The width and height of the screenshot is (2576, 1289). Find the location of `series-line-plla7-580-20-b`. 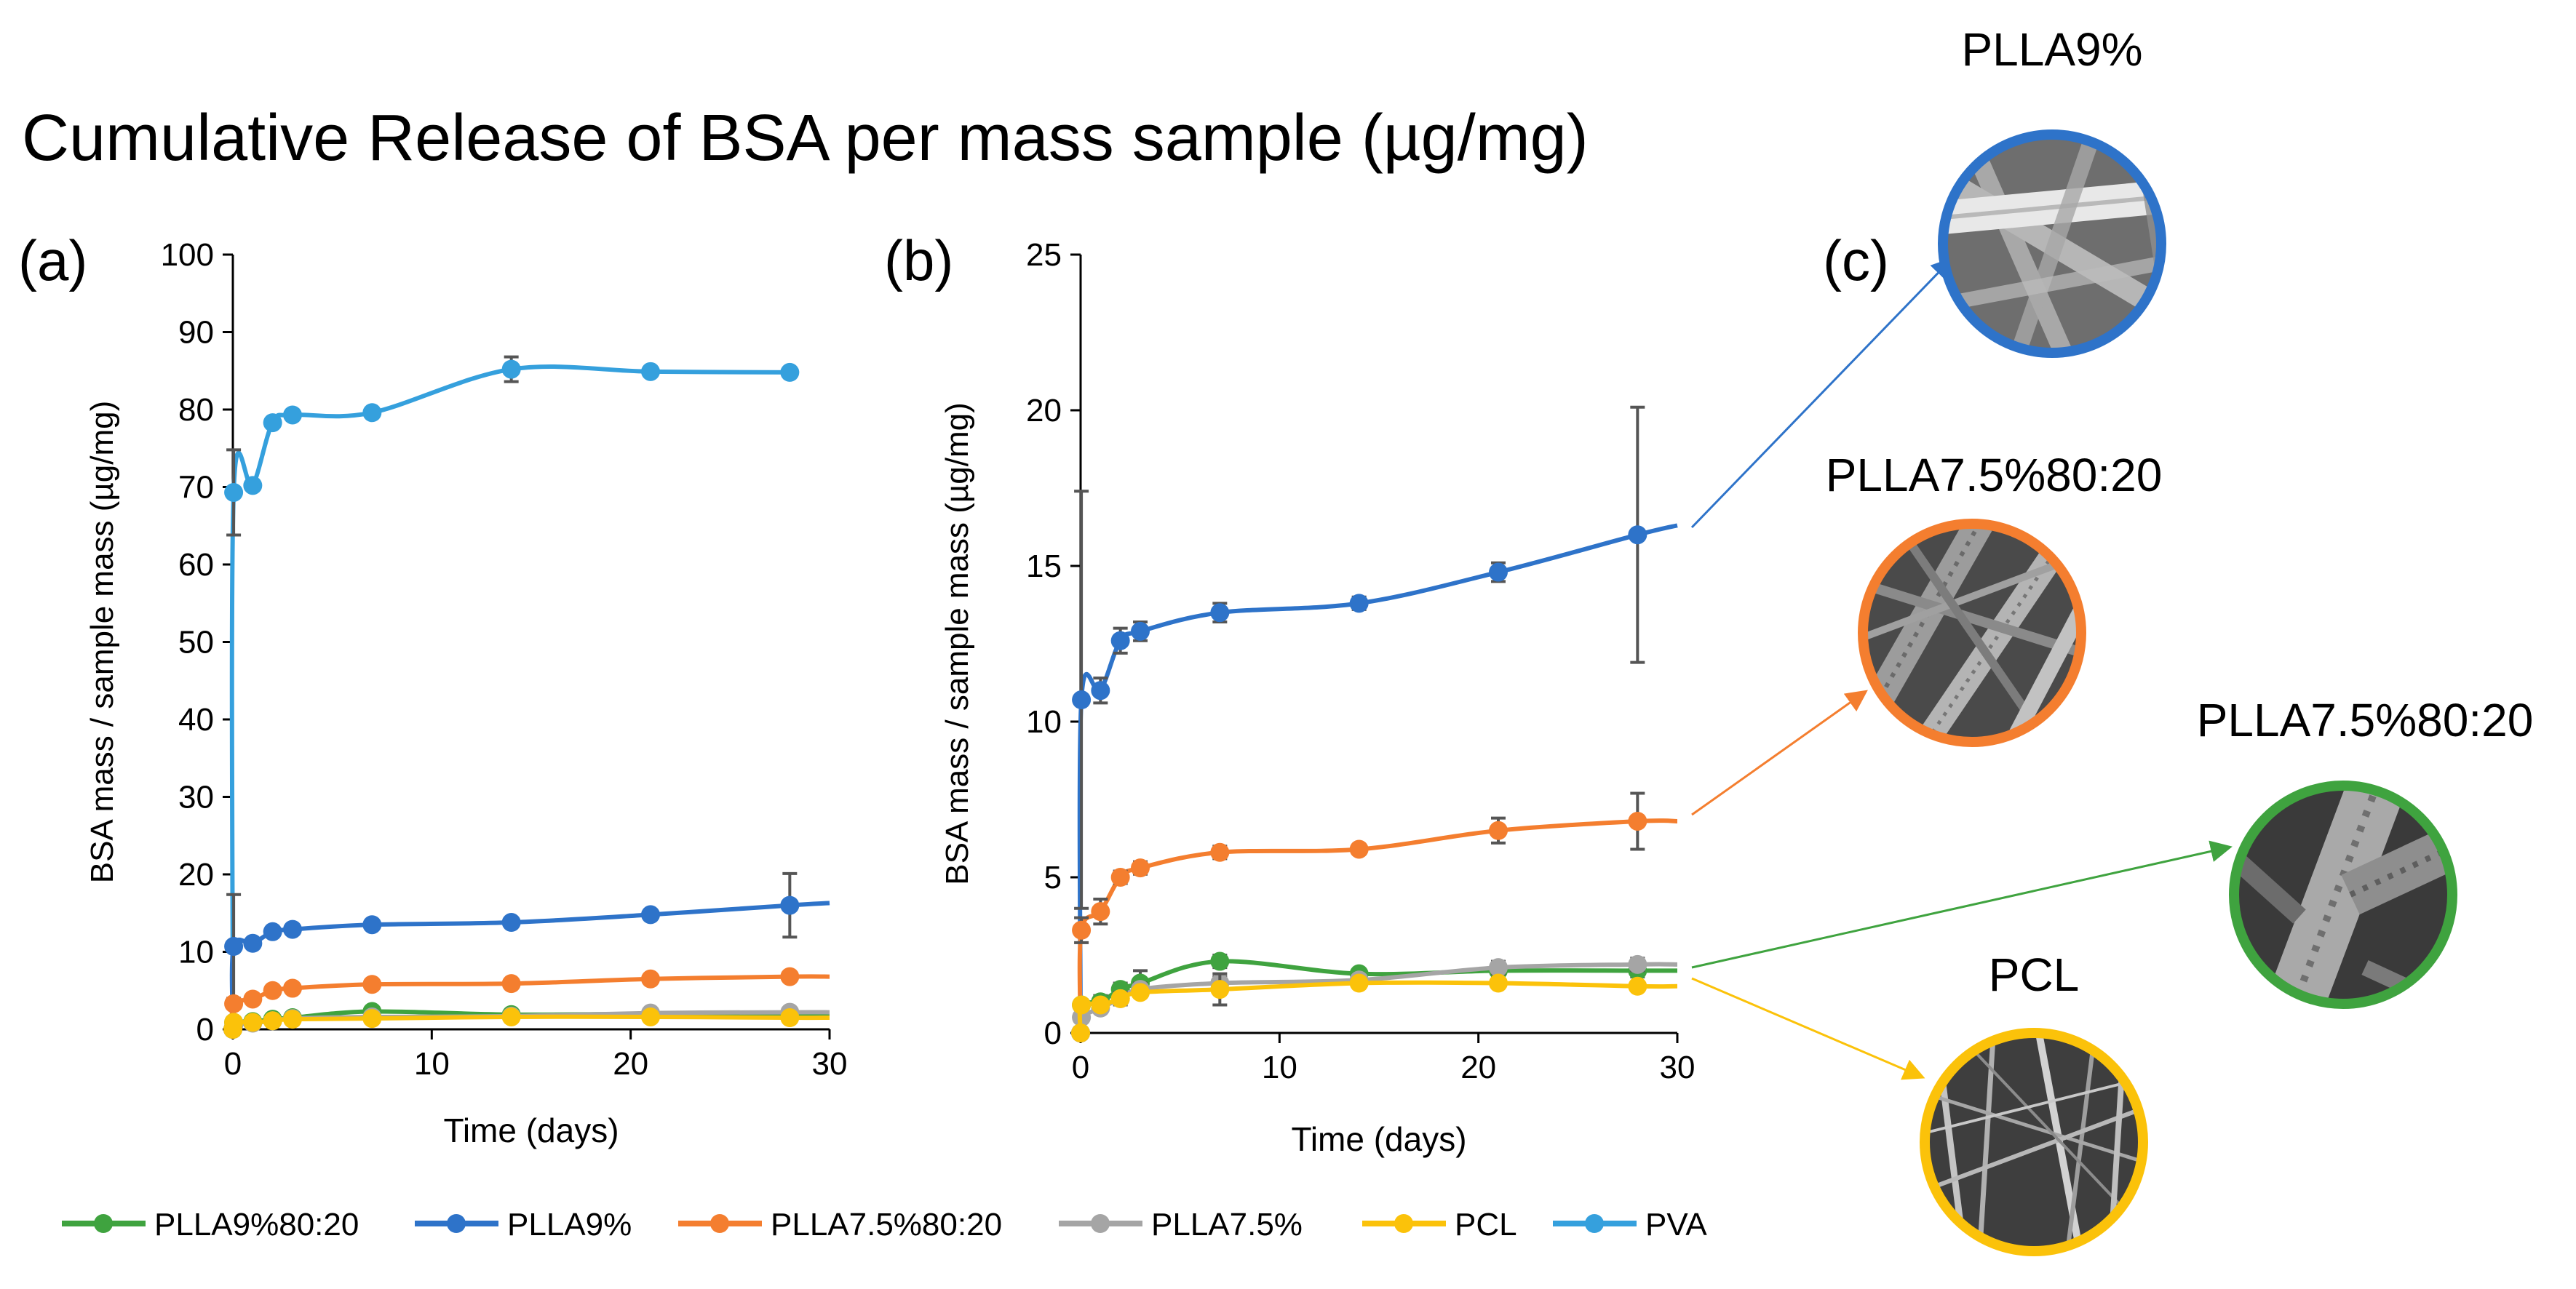

series-line-plla7-580-20-b is located at coordinates (1377, 926).